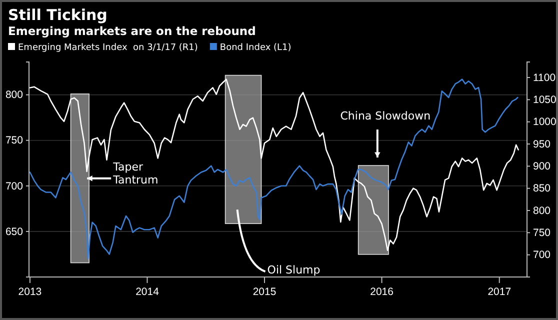 The width and height of the screenshot is (558, 320). What do you see at coordinates (132, 31) in the screenshot?
I see `chart-subtitle: Emerging markets are on the rebound` at bounding box center [132, 31].